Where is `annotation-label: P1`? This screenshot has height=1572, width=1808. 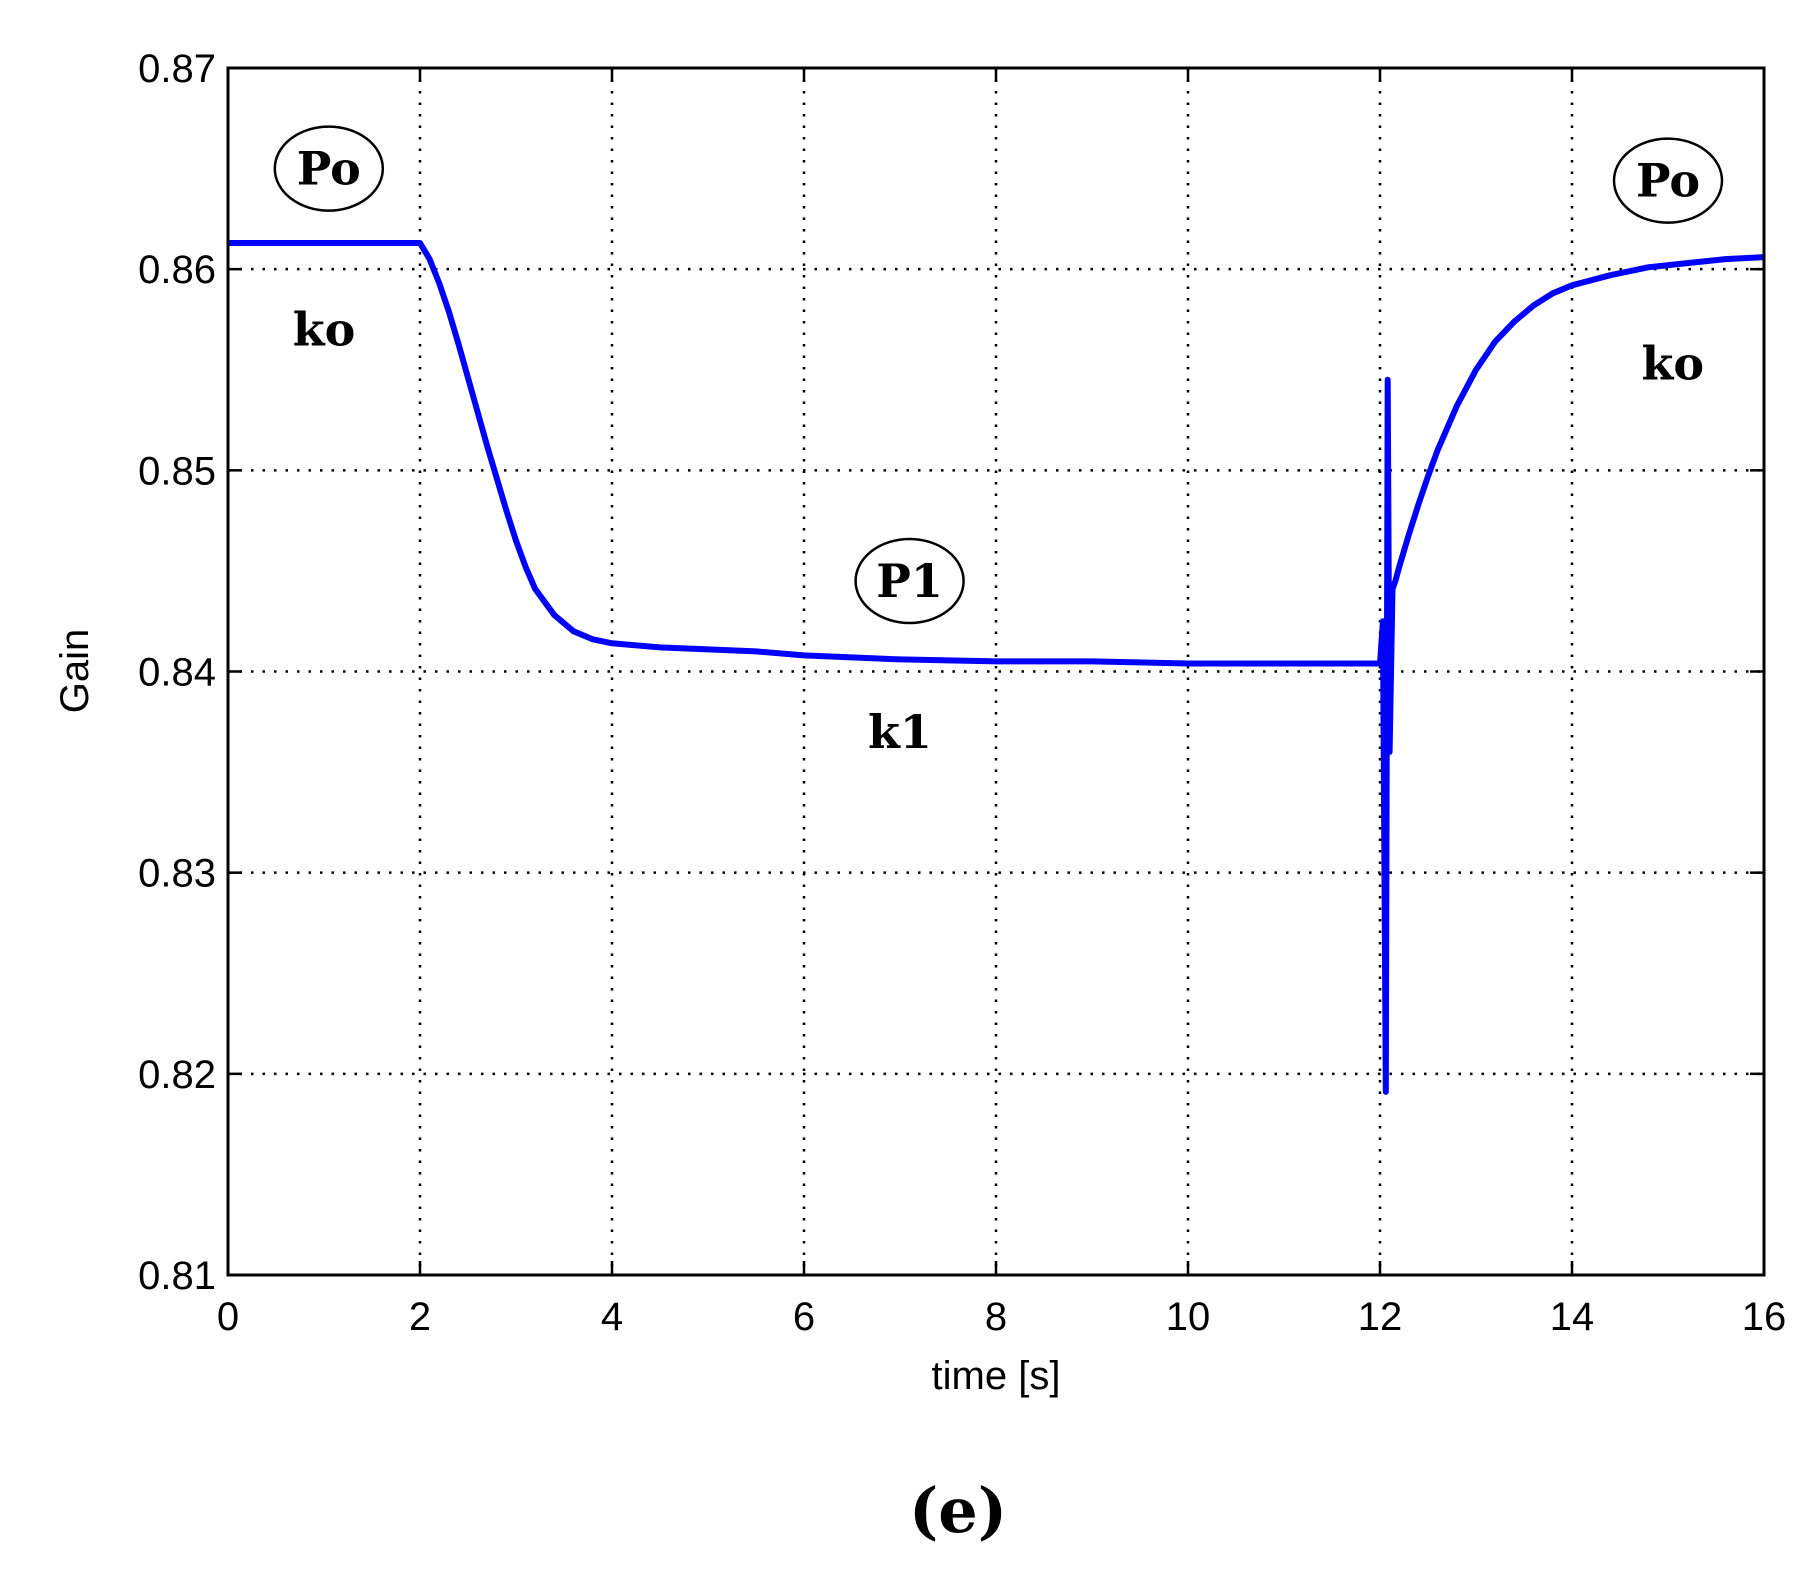 annotation-label: P1 is located at coordinates (909, 581).